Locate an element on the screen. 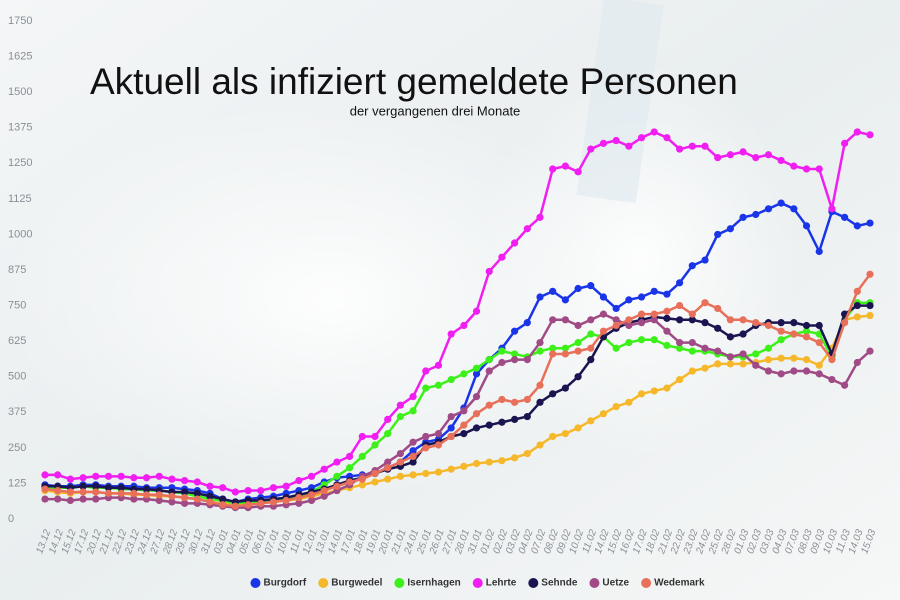 This screenshot has height=600, width=900. background-pipette is located at coordinates (620, 102).